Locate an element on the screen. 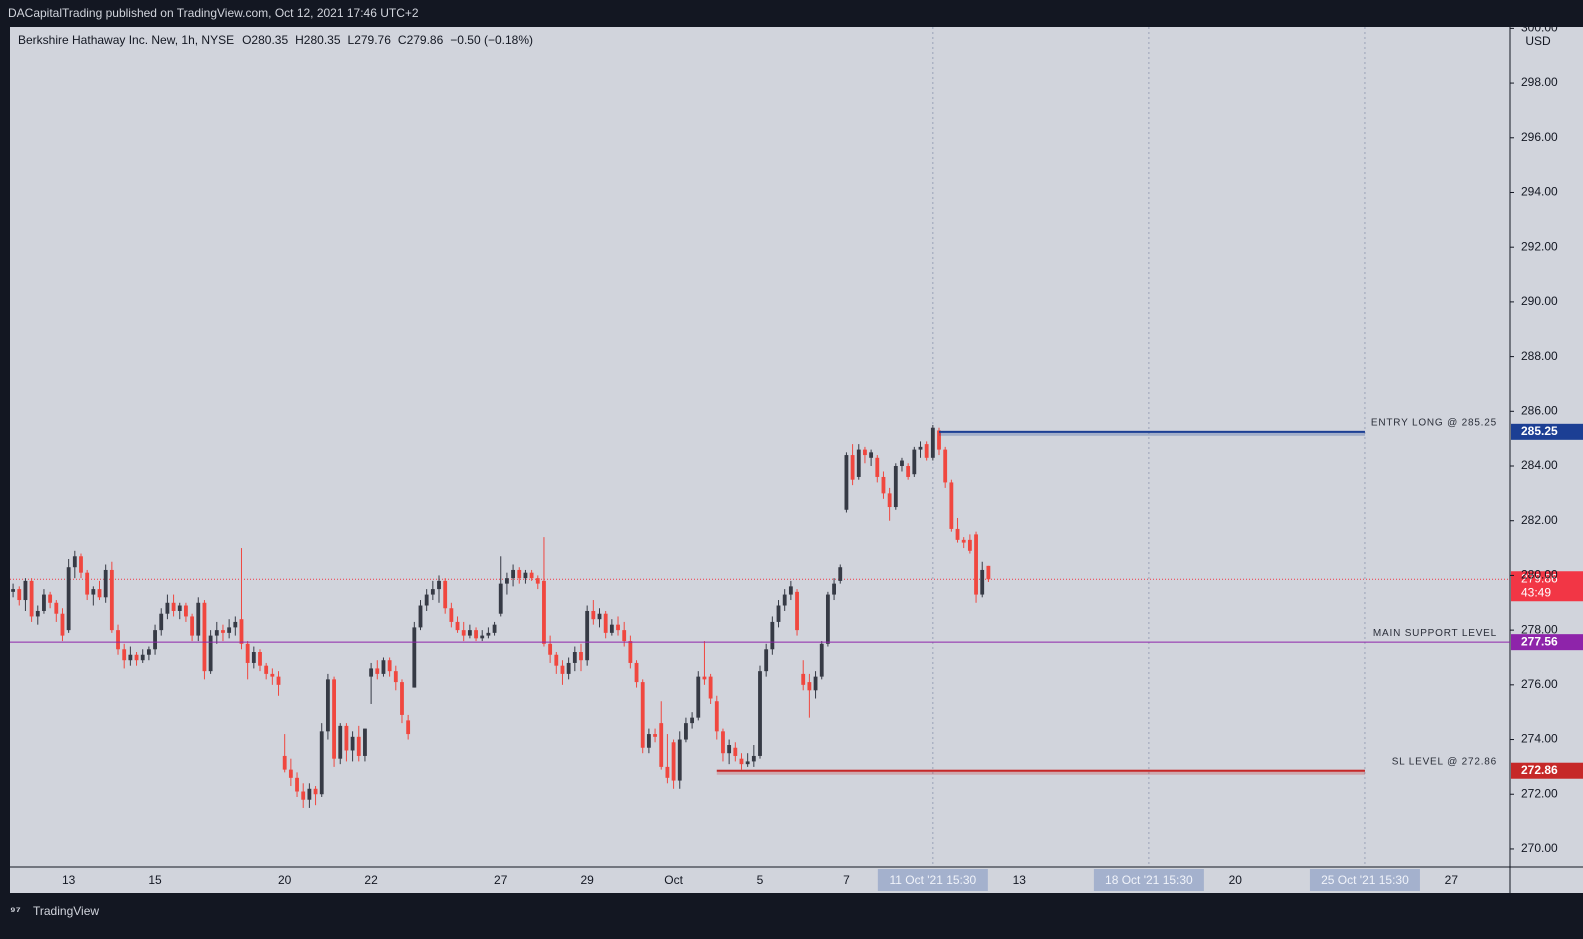  y-tick-label: 272.00 is located at coordinates (1539, 793).